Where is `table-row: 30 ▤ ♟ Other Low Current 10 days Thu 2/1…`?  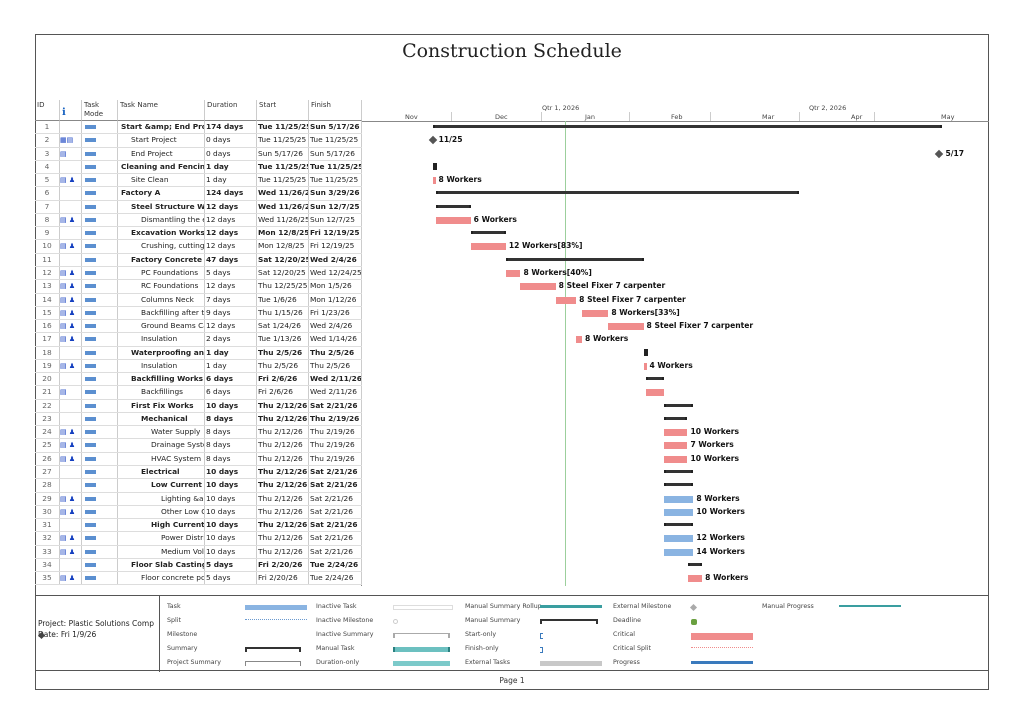 table-row: 30 ▤ ♟ Other Low Current 10 days Thu 2/1… is located at coordinates (198, 512).